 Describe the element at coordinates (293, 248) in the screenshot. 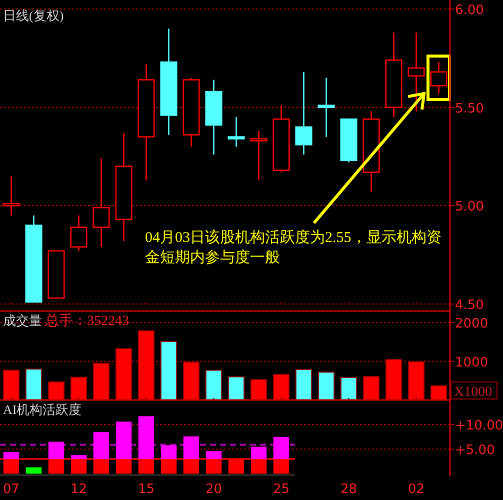

I see `annotation: 04月03日该股机构活跃度为2.55，显示机构资金短期内参与度一般` at that location.